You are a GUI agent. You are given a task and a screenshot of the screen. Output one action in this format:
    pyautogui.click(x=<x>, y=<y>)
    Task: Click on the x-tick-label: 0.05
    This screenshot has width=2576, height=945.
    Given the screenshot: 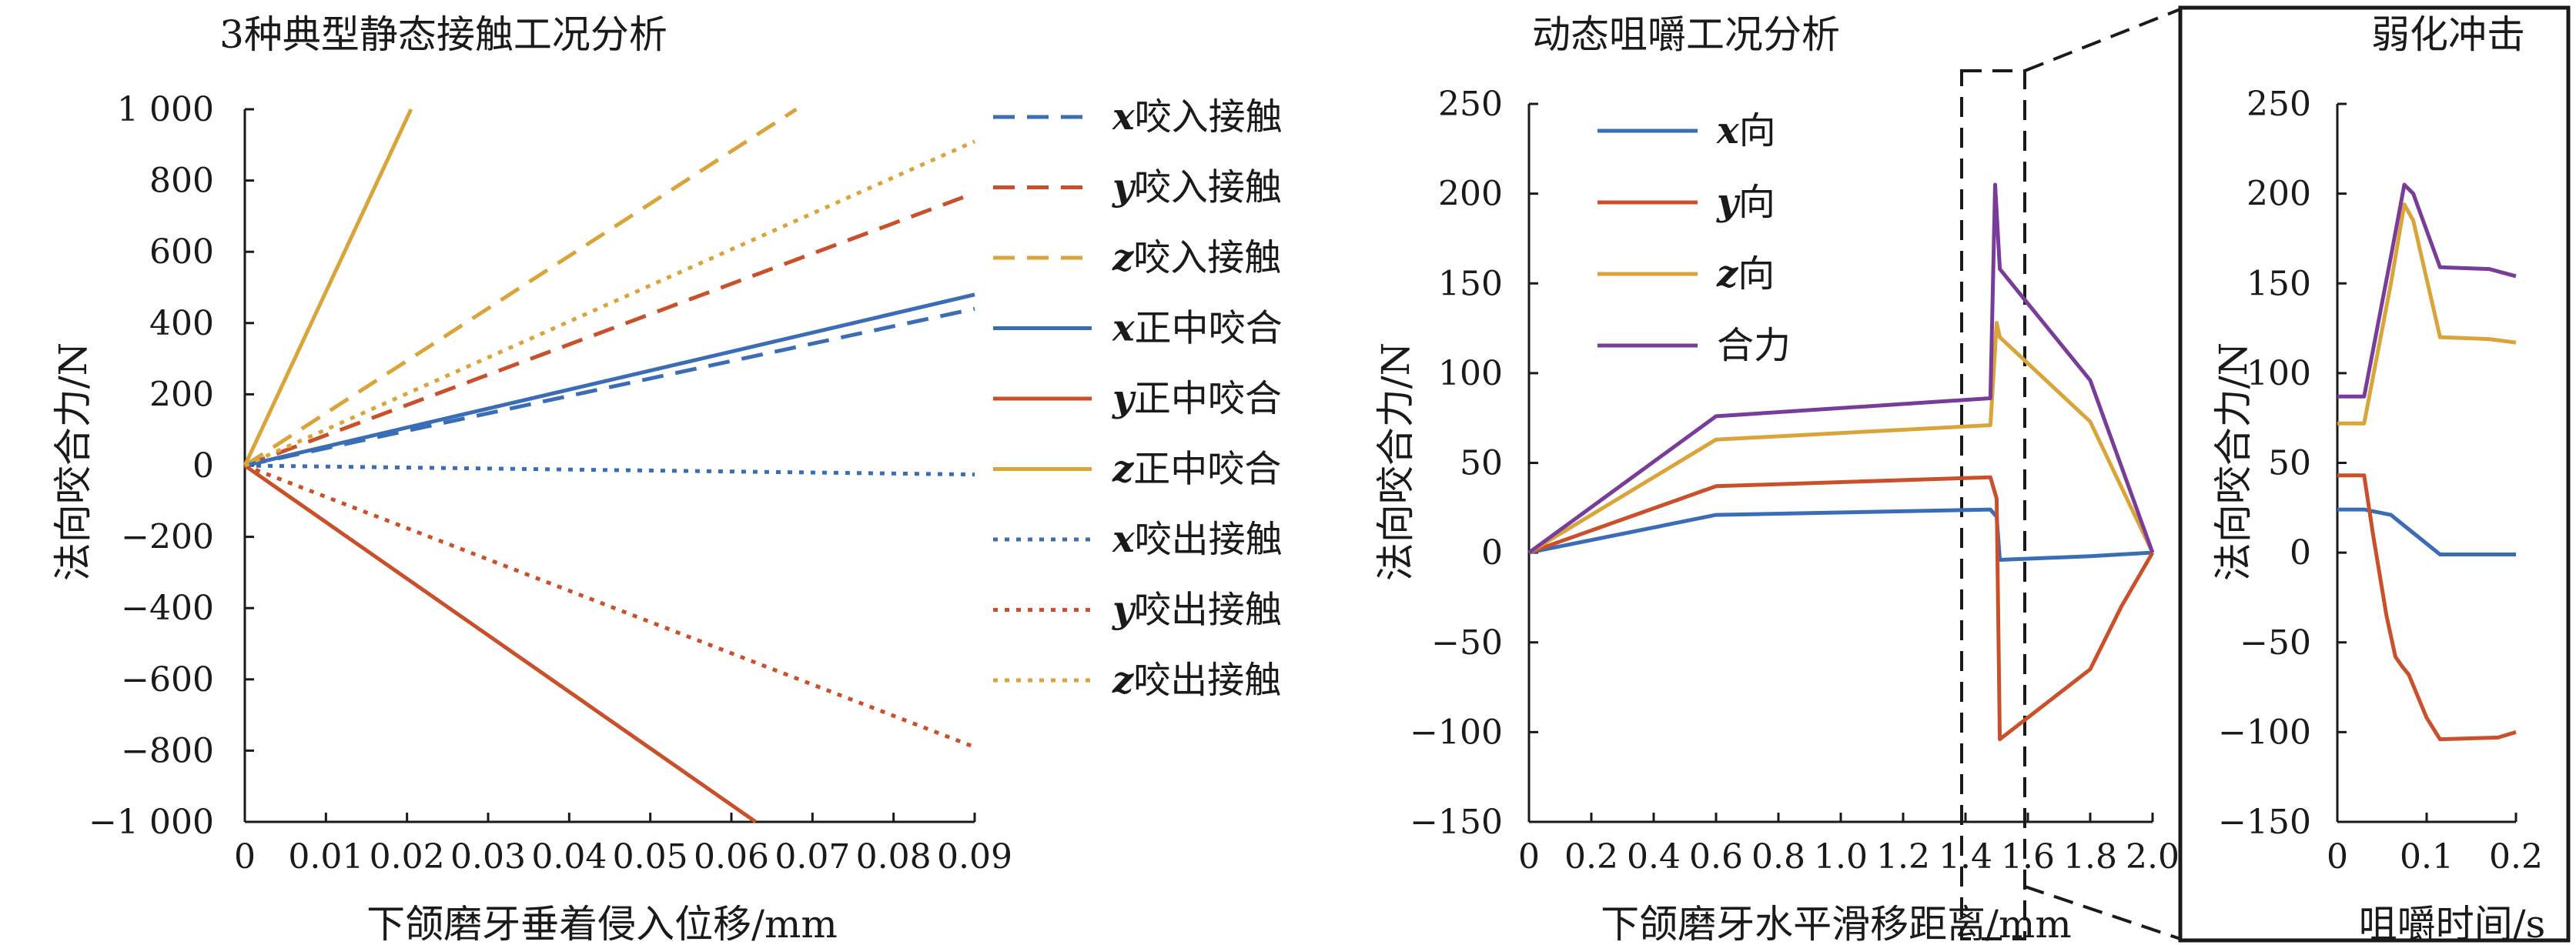 What is the action you would take?
    pyautogui.click(x=650, y=857)
    